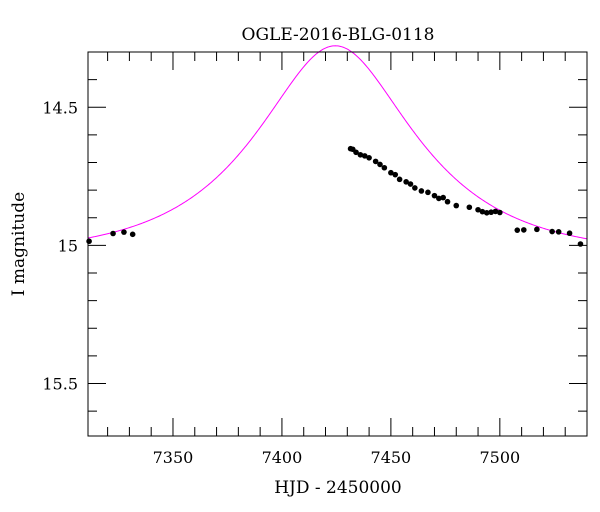  What do you see at coordinates (391, 457) in the screenshot?
I see `x-tick-label: 7450` at bounding box center [391, 457].